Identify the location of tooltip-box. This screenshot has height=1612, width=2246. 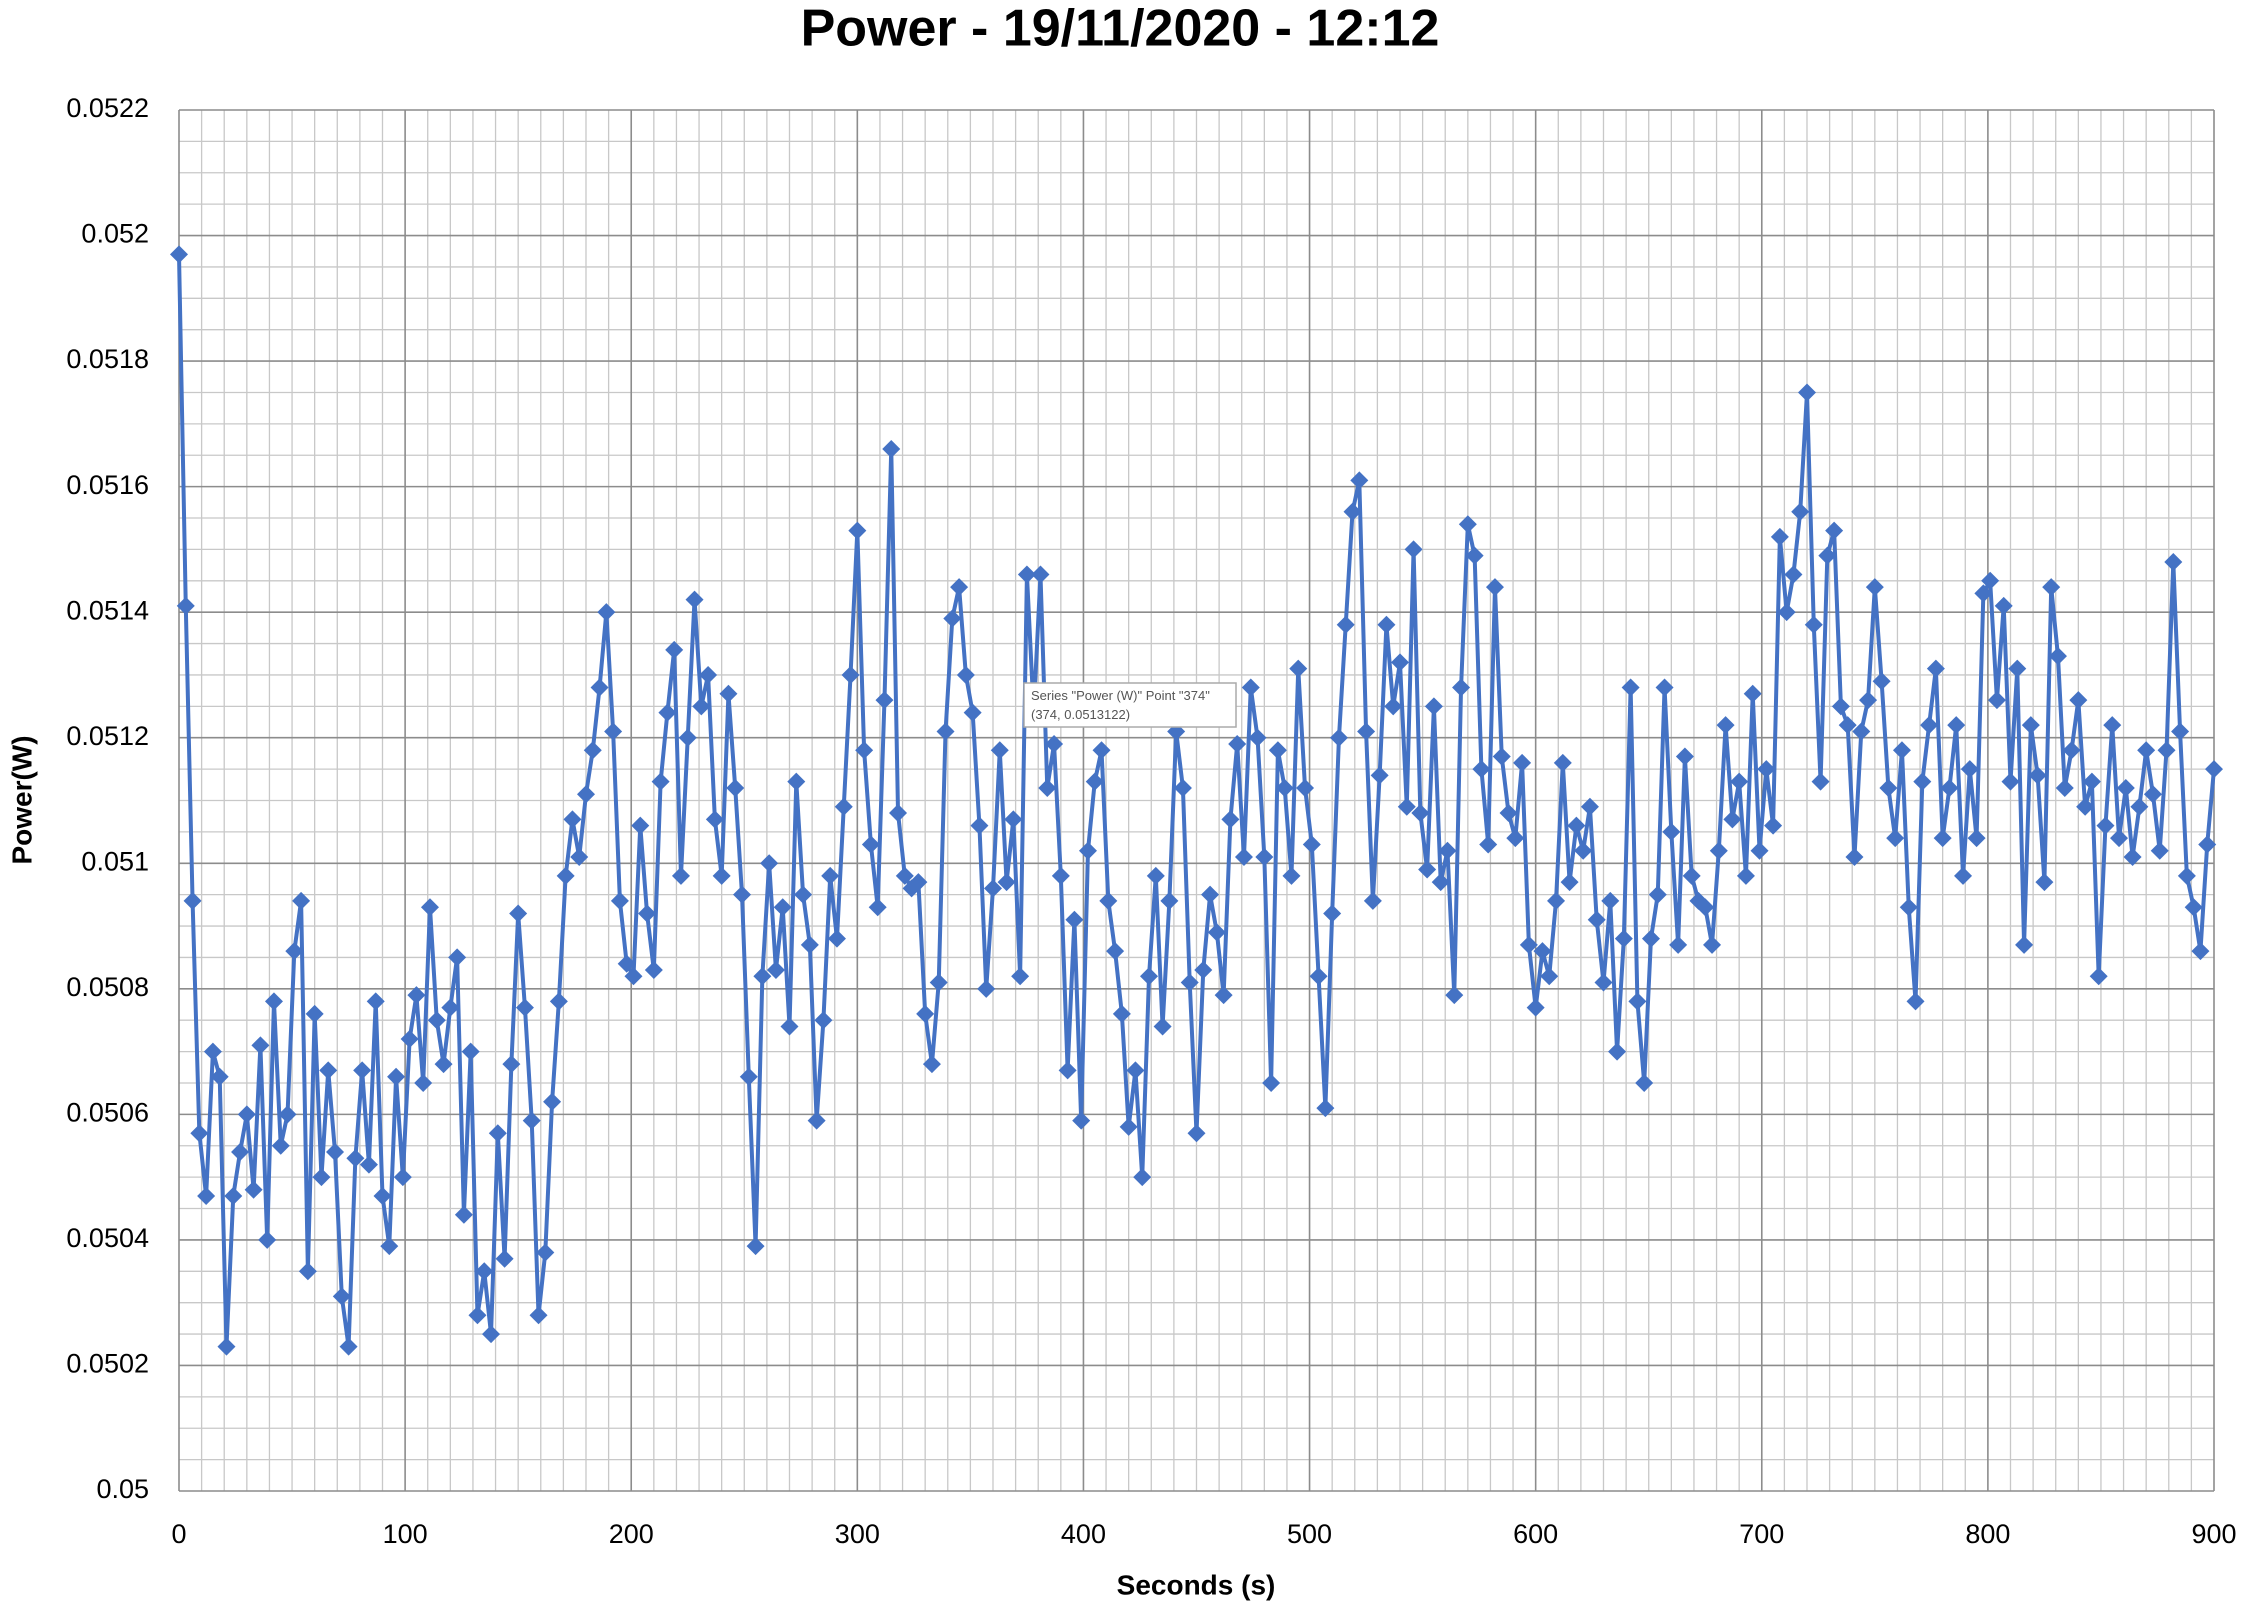
(1130, 705).